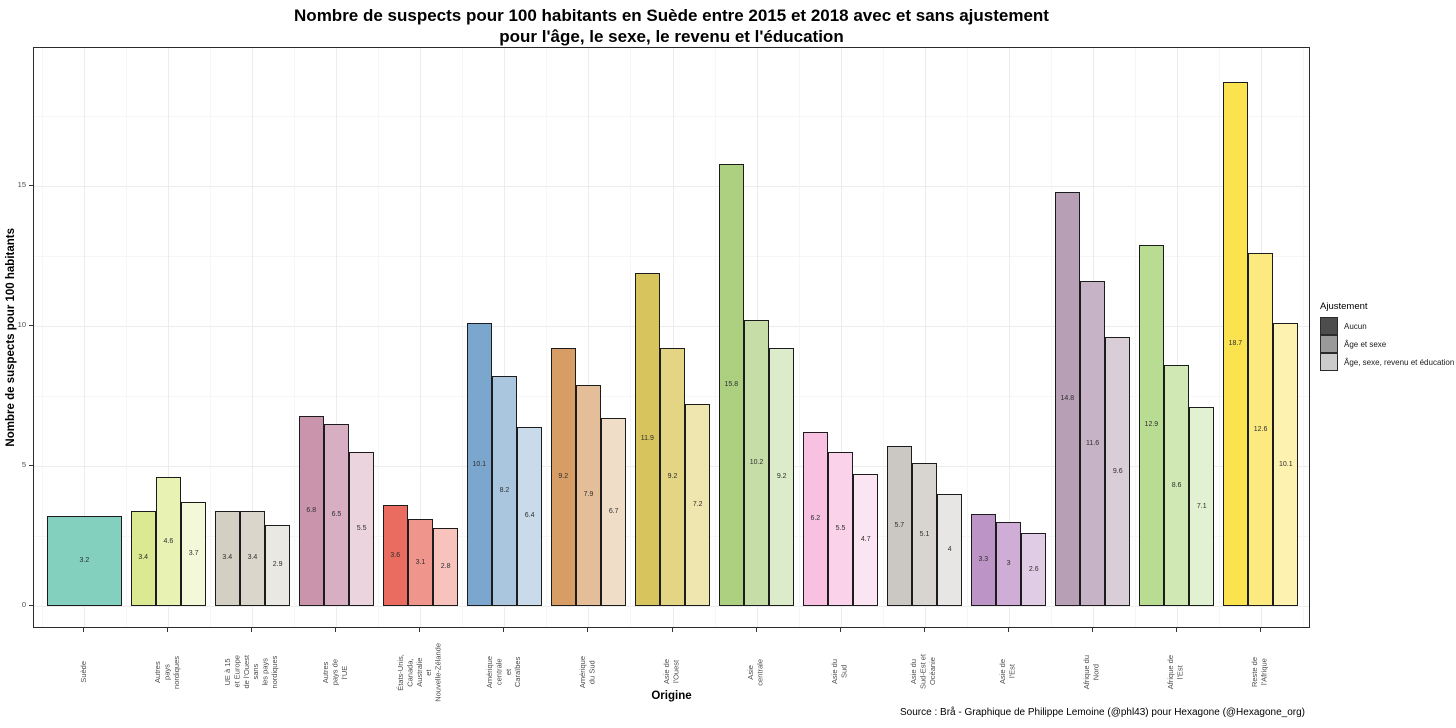  I want to click on bar-value-label: 9.2, so click(563, 477).